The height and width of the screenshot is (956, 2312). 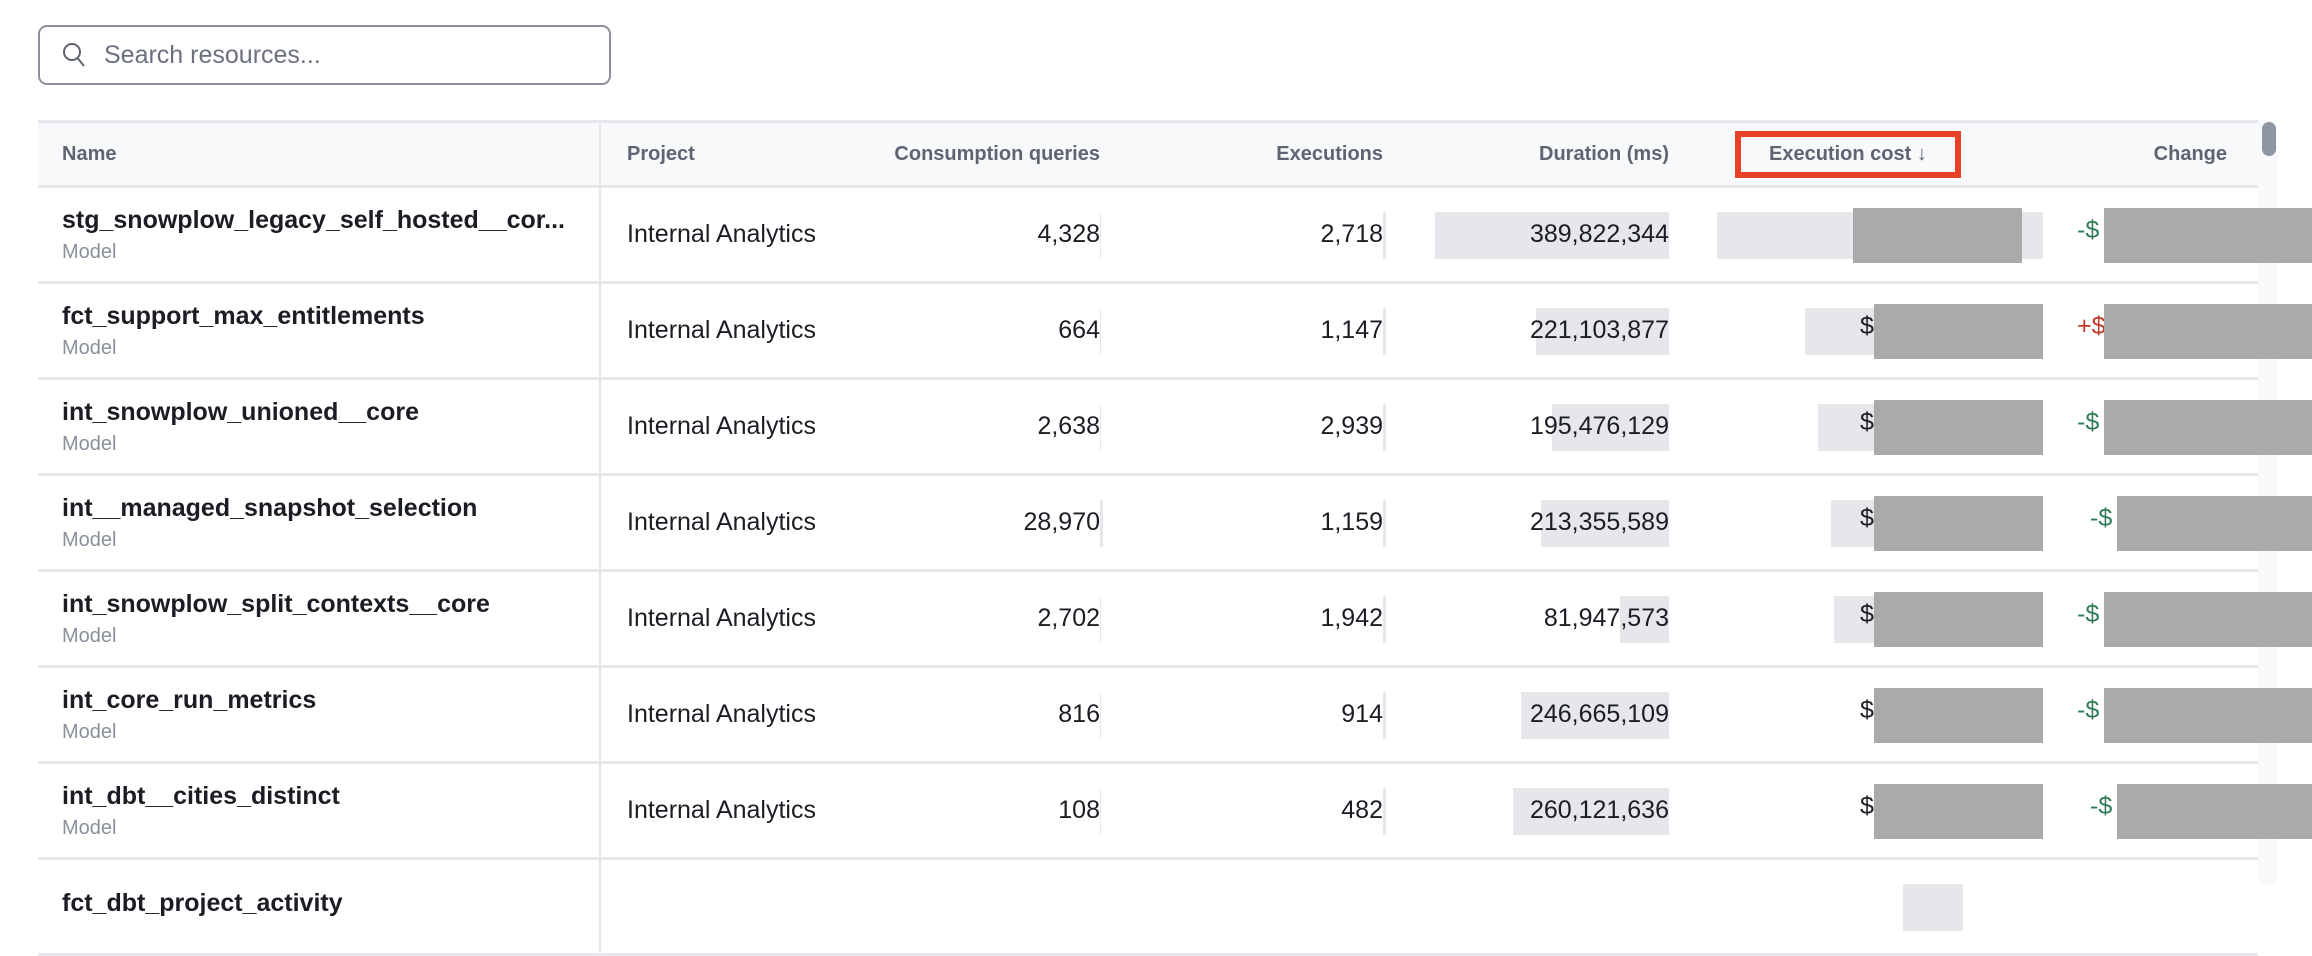 I want to click on search-input, so click(x=339, y=55).